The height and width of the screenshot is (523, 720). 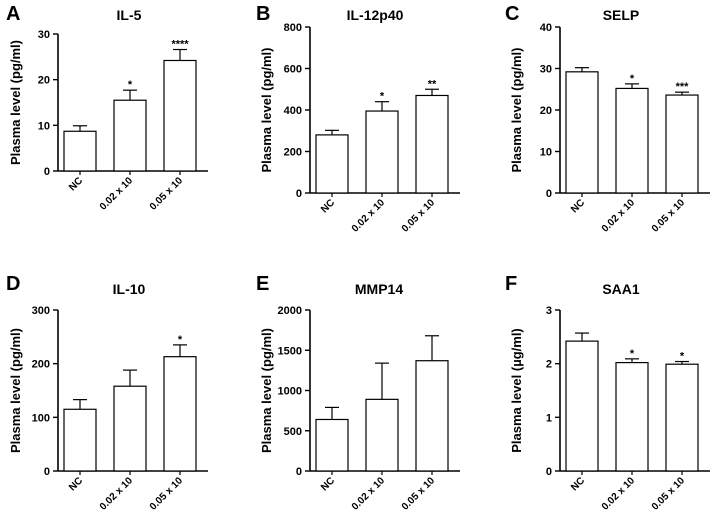 I want to click on y-tick-label: 1000, so click(x=290, y=392).